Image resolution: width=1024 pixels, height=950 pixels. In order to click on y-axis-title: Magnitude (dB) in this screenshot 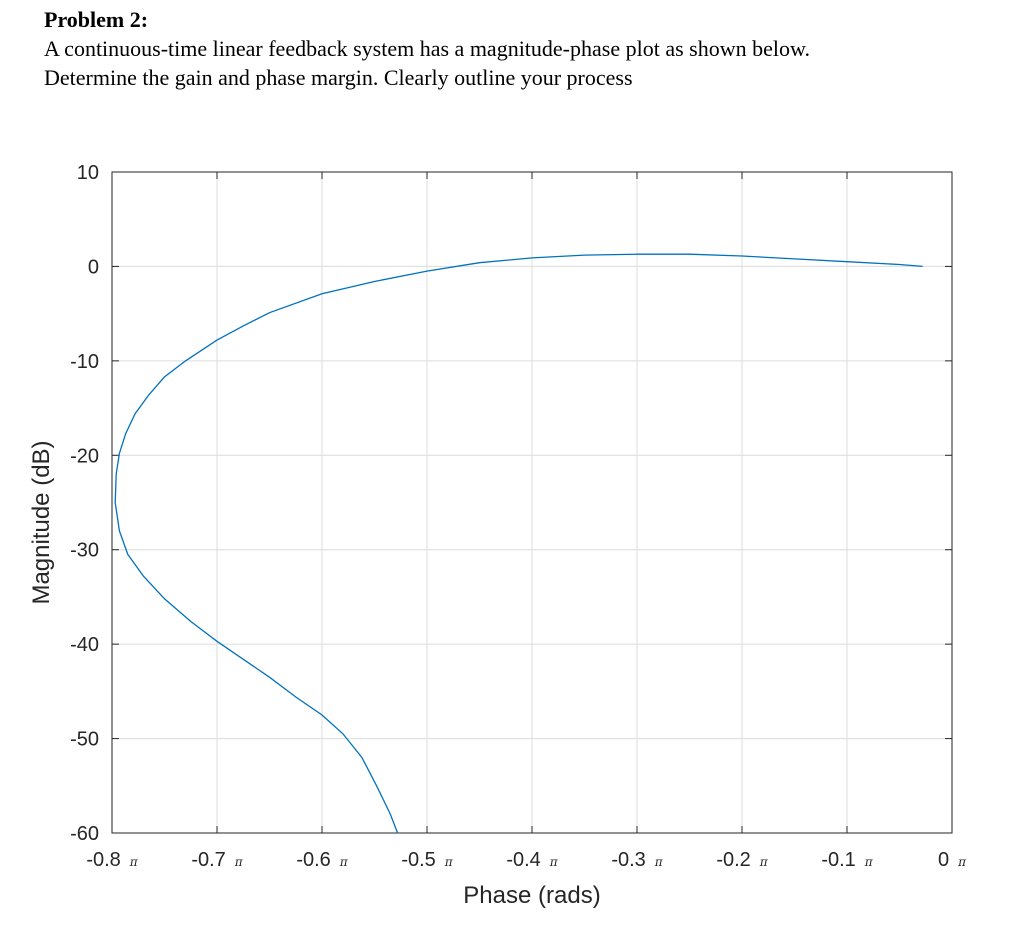, I will do `click(41, 522)`.